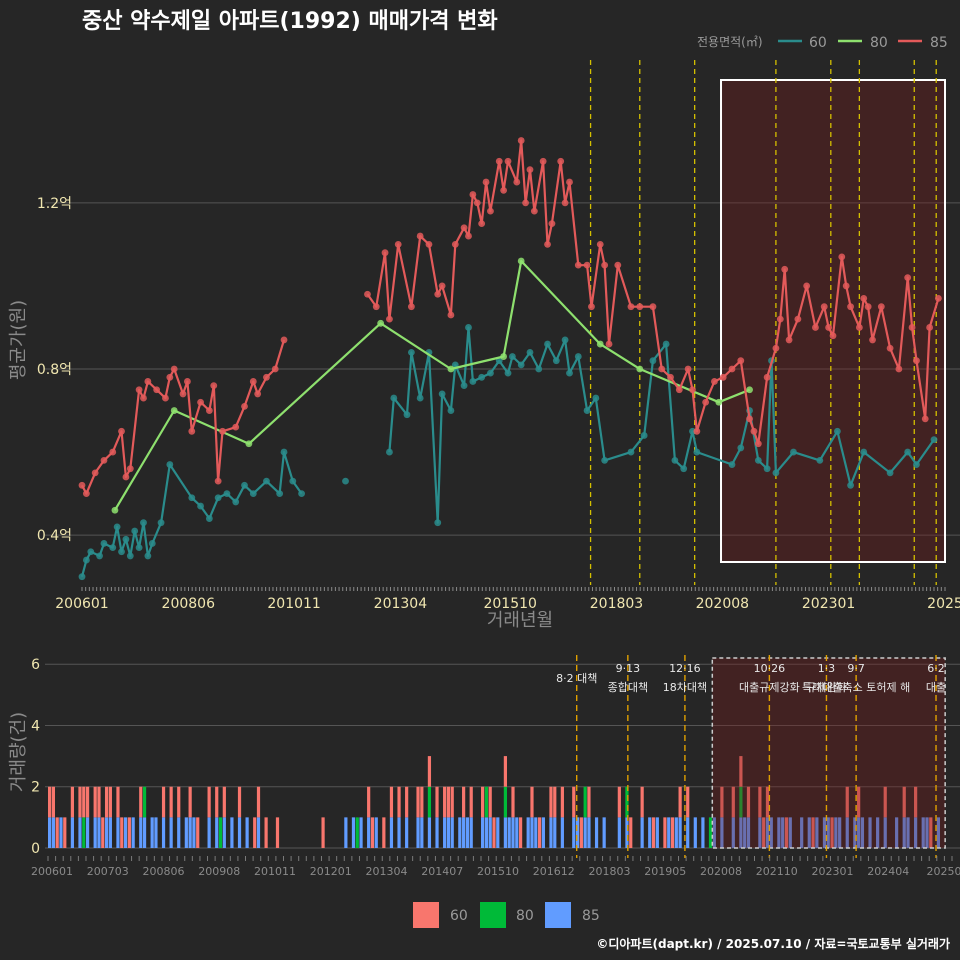  What do you see at coordinates (54, 370) in the screenshot?
I see `price-y-ticks: 0.4억 0.8억 1.2억` at bounding box center [54, 370].